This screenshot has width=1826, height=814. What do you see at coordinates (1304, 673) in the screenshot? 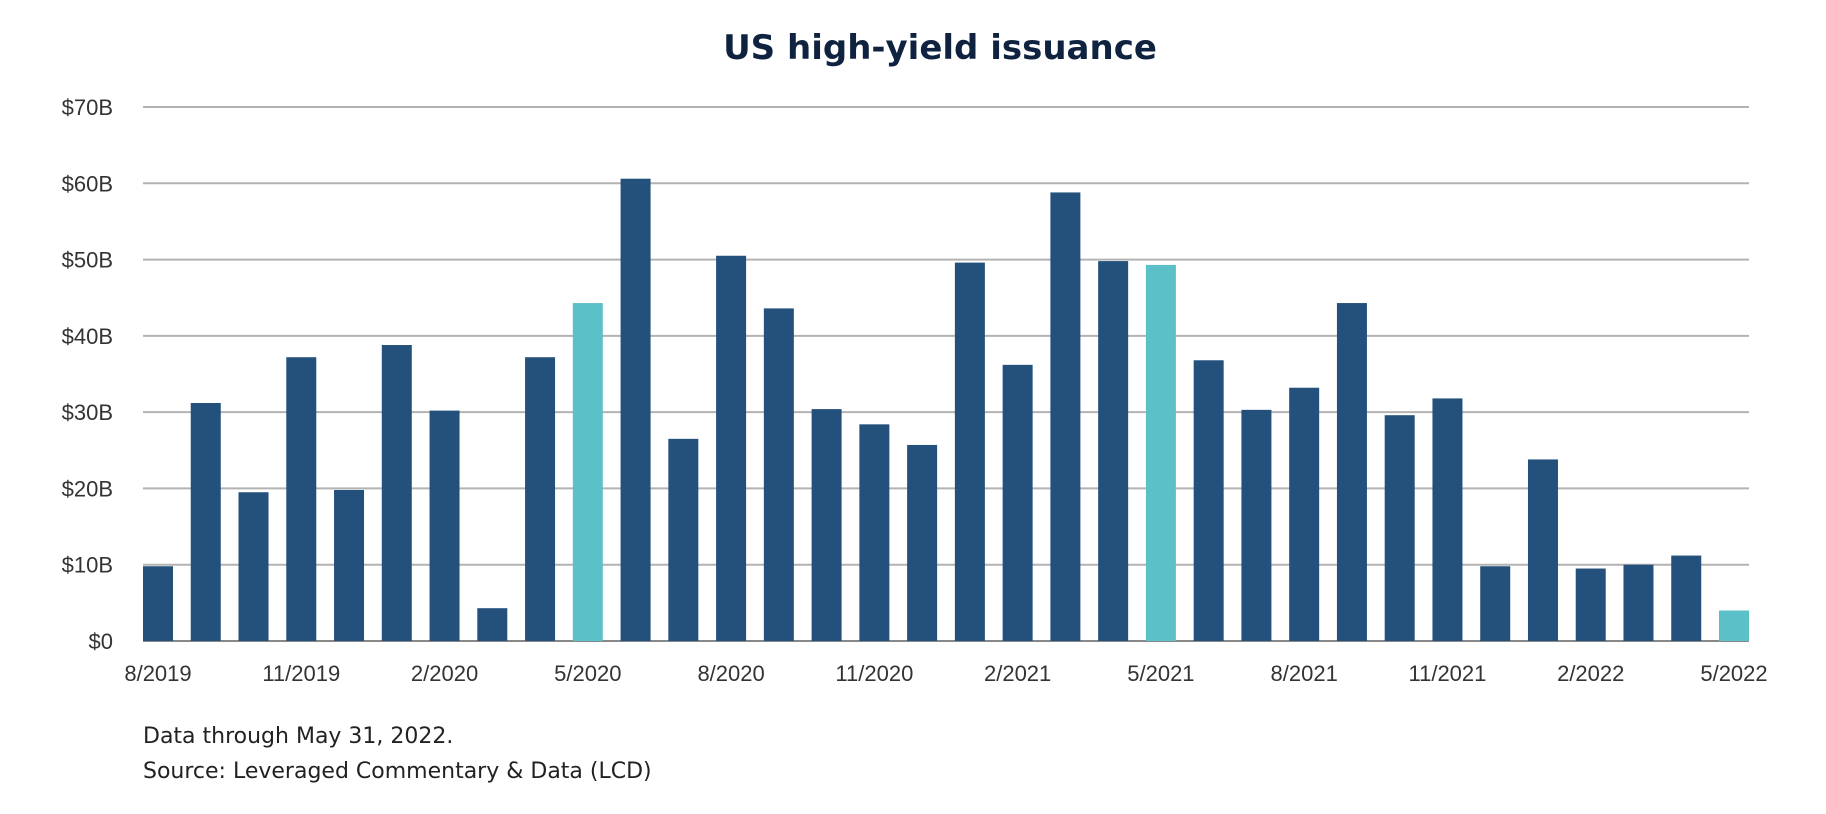
I see `x-tick-label: 8/2021` at bounding box center [1304, 673].